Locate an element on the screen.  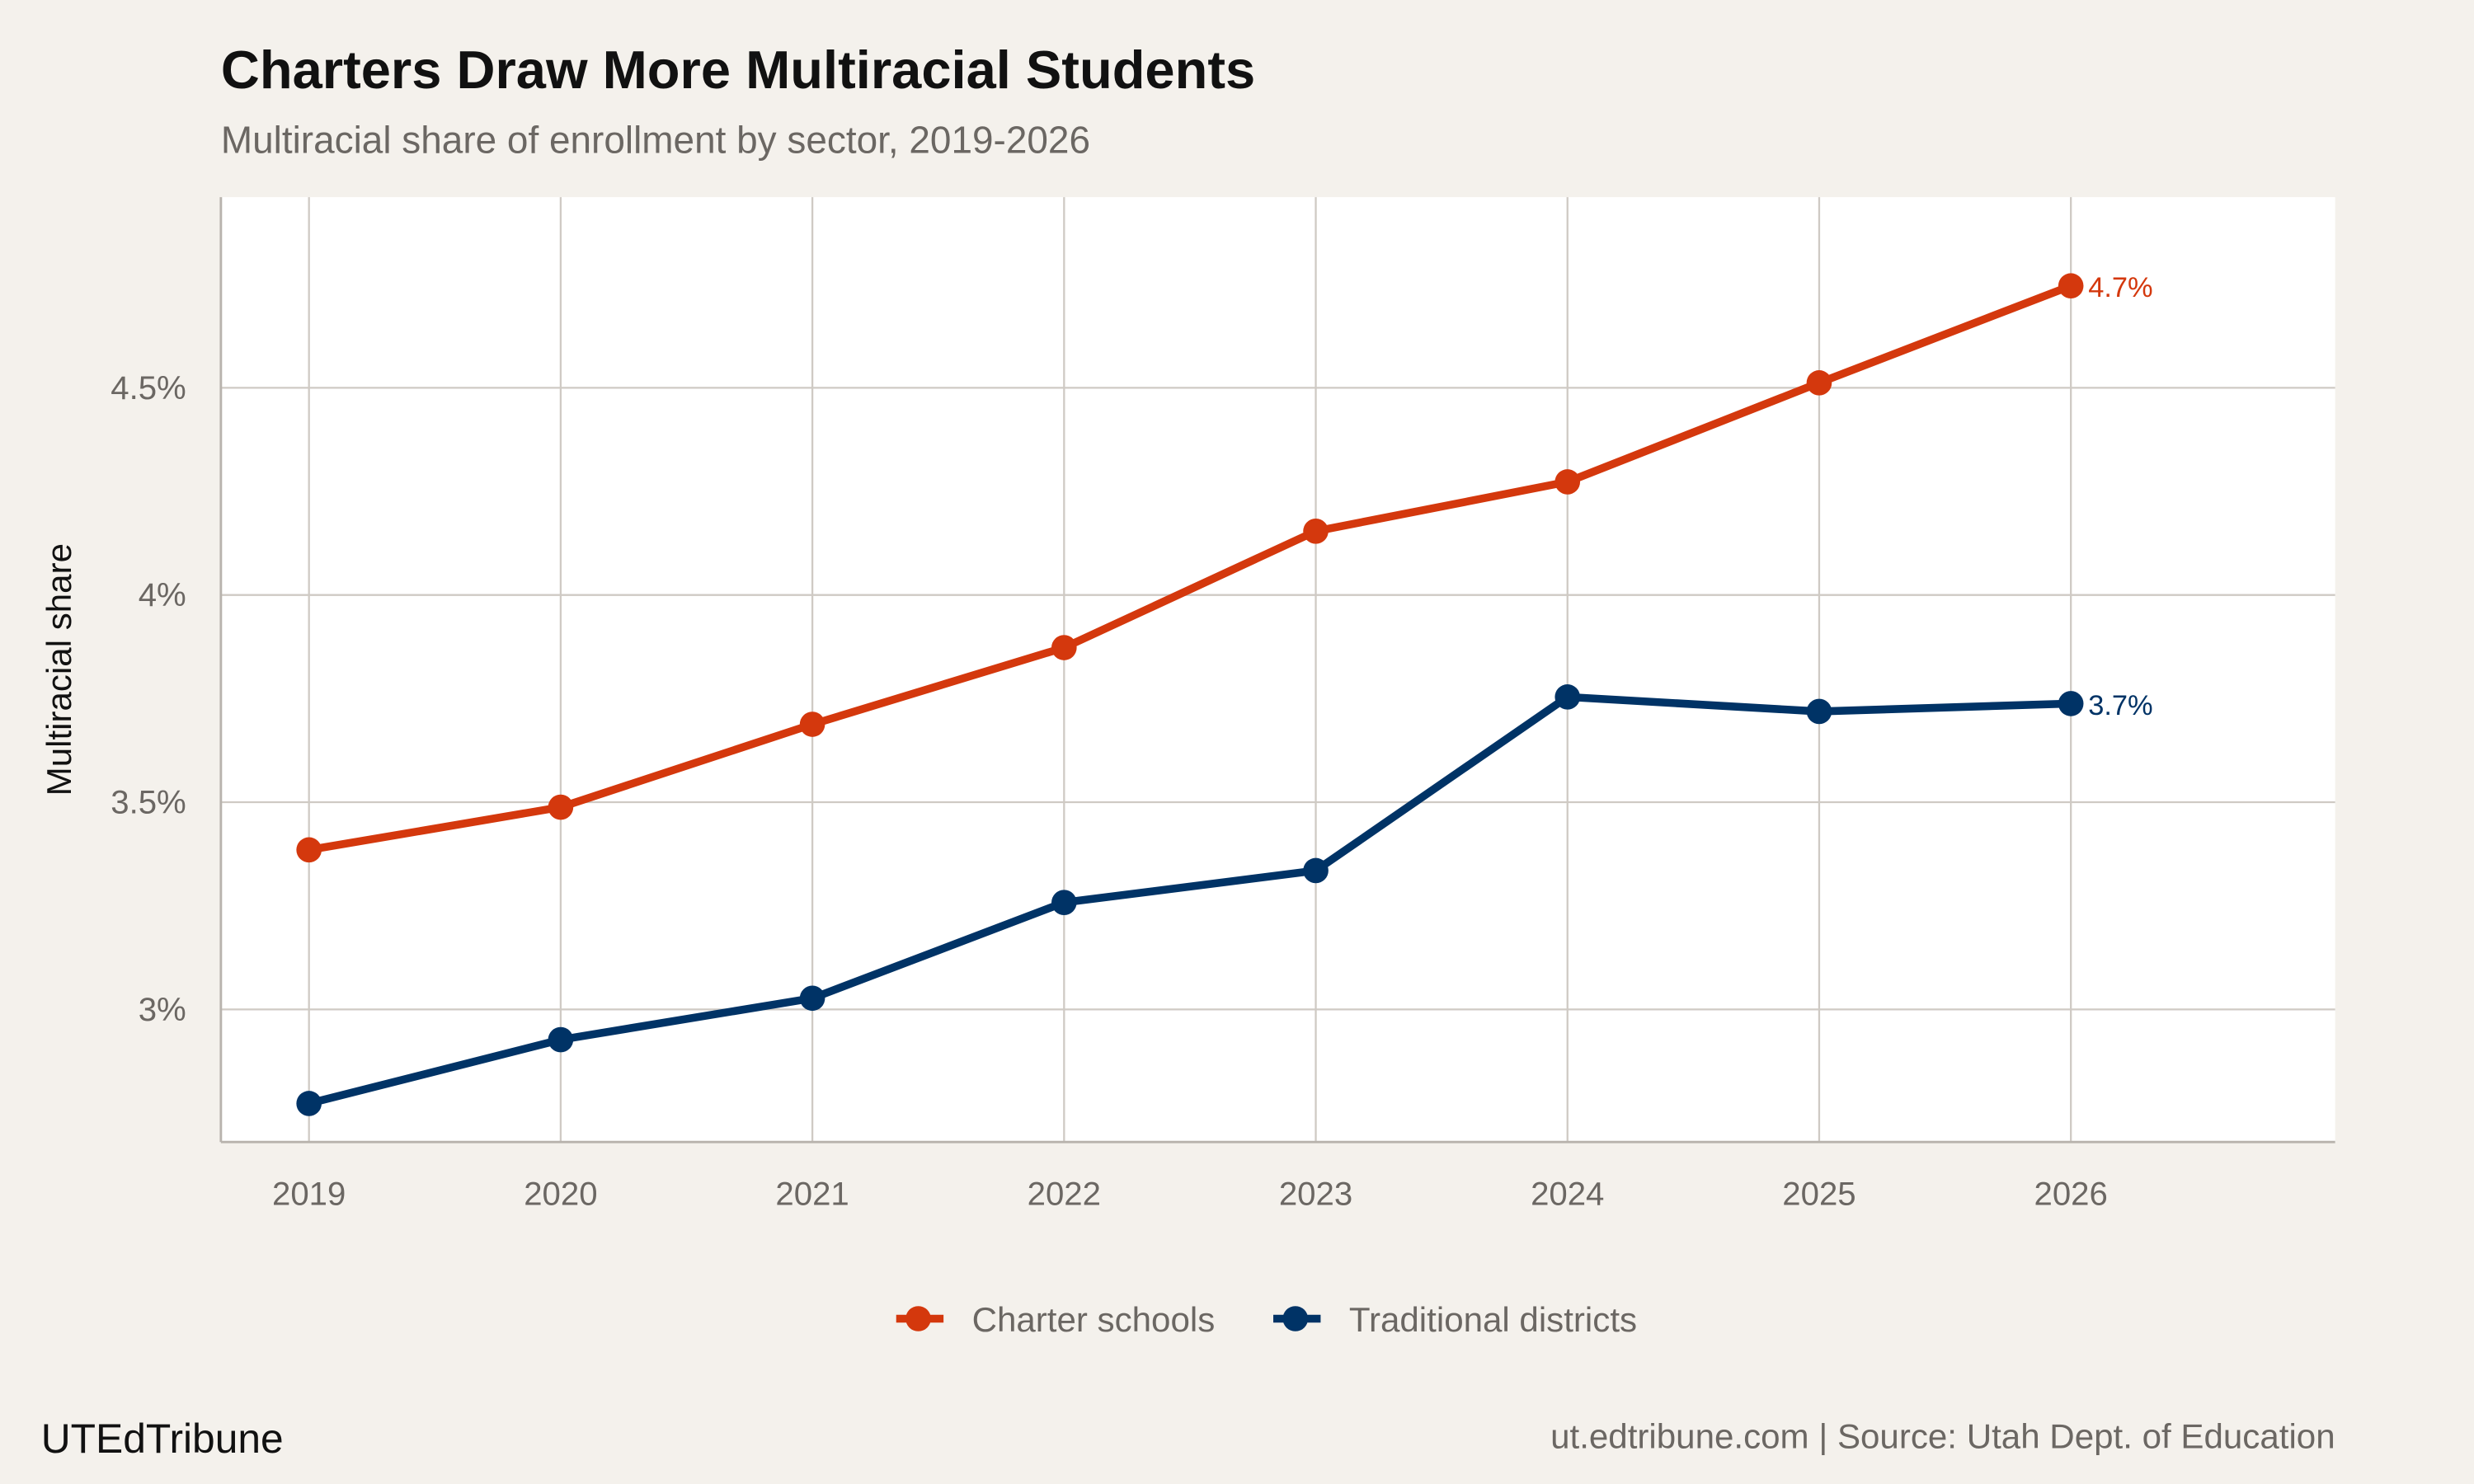
x-tick-label: 2026 is located at coordinates (2070, 1194).